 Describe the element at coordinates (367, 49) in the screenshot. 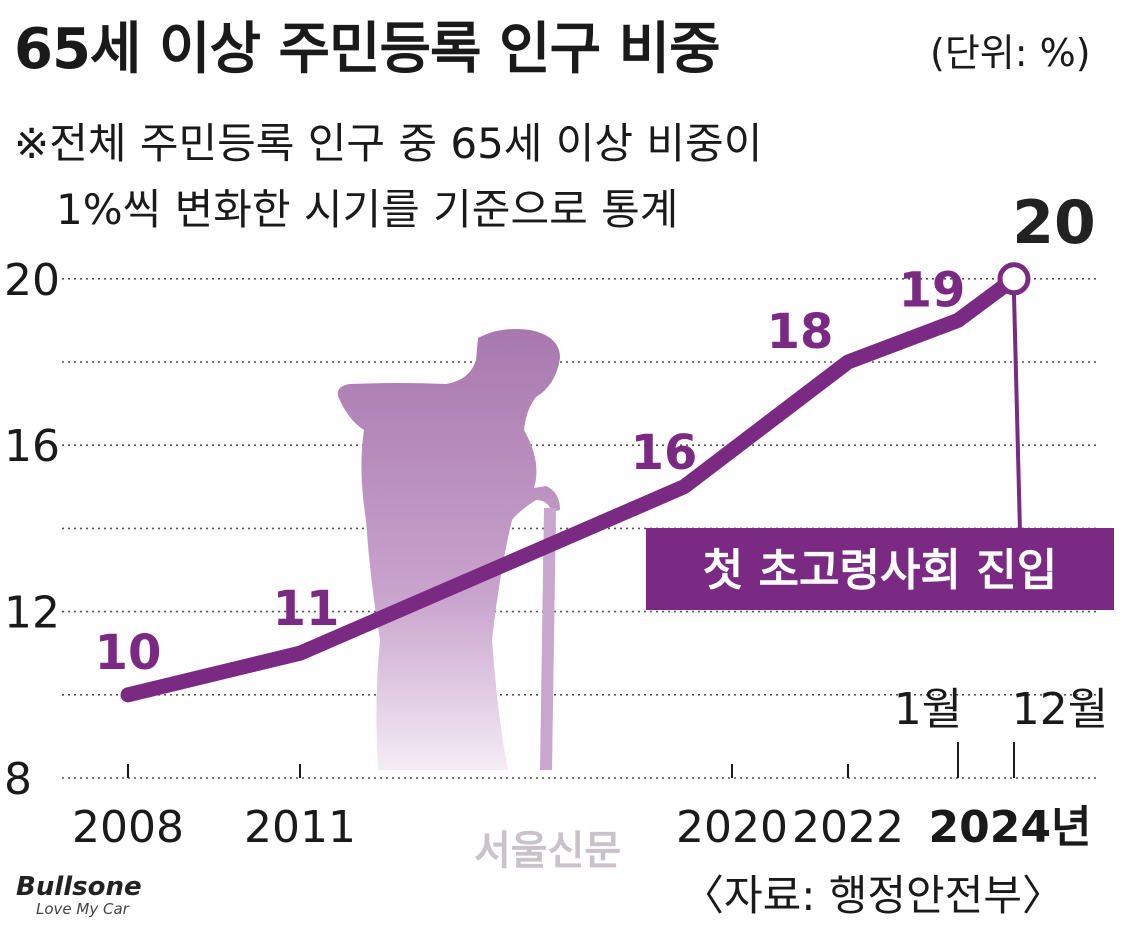

I see `page-title: 65세 이상 주민등록 인구 비중` at that location.